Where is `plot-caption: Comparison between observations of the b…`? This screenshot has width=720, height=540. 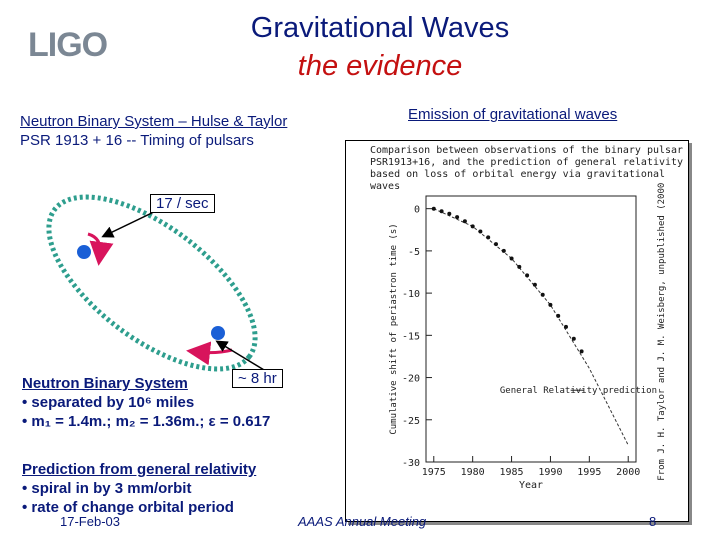
plot-caption: Comparison between observations of the b… is located at coordinates (527, 168).